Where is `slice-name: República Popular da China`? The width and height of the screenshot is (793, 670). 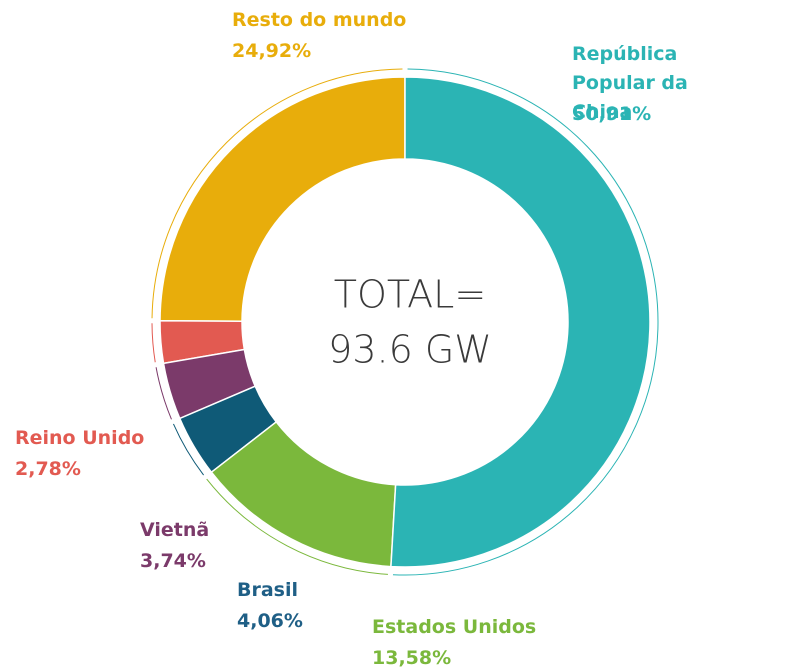 slice-name: República Popular da China is located at coordinates (630, 83).